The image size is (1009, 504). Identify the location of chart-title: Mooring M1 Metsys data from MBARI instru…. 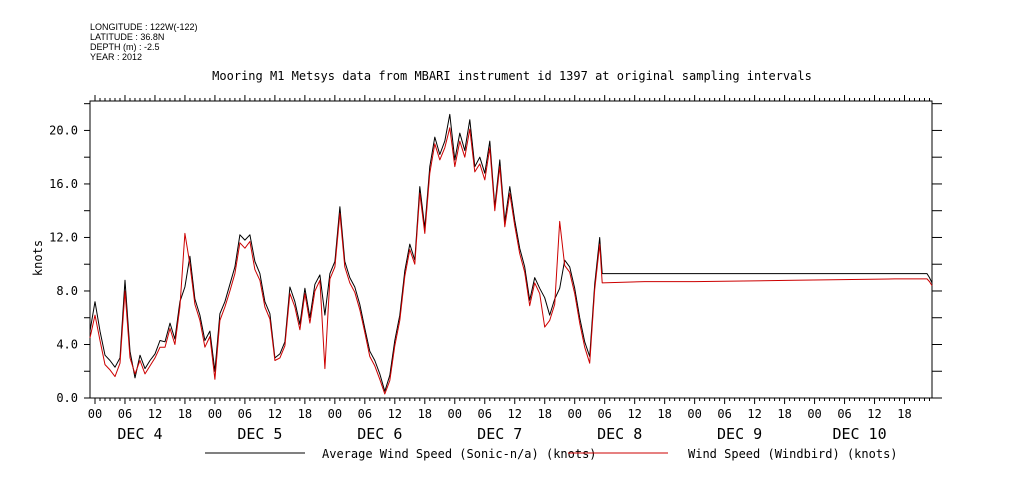
(512, 76).